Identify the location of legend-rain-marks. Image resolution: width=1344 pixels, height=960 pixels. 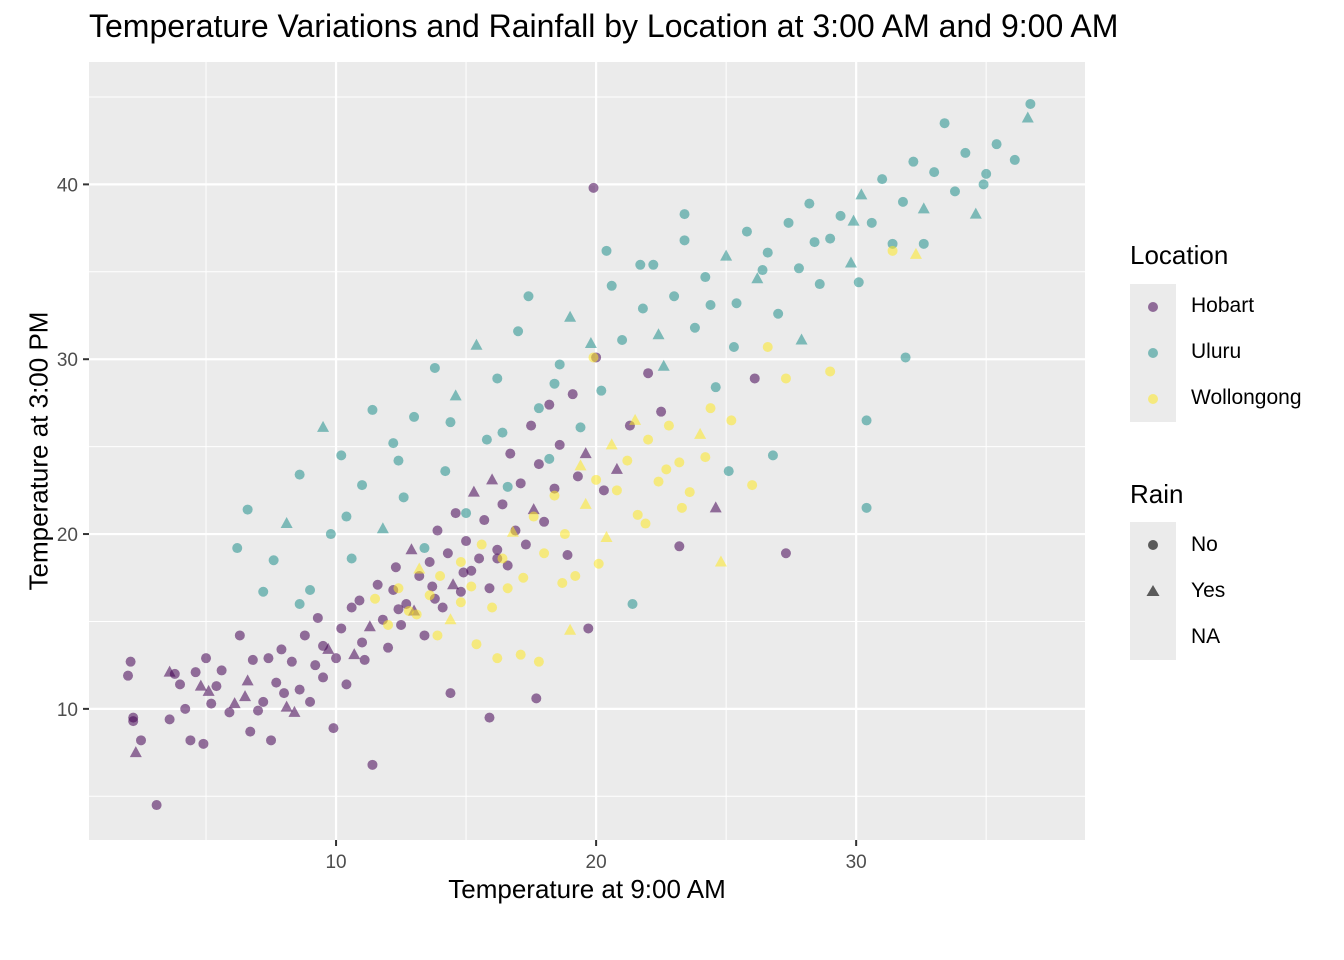
(1153, 568).